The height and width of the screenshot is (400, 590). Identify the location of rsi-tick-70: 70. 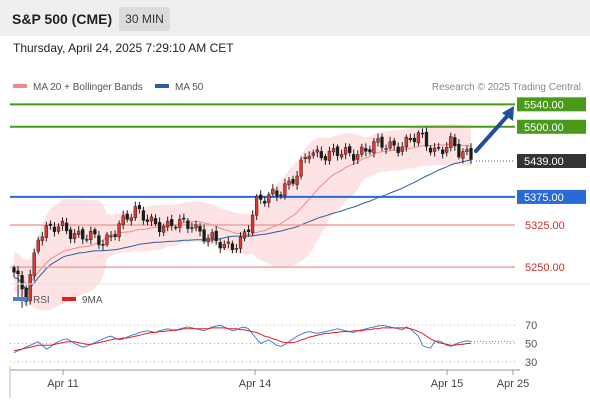
(531, 326).